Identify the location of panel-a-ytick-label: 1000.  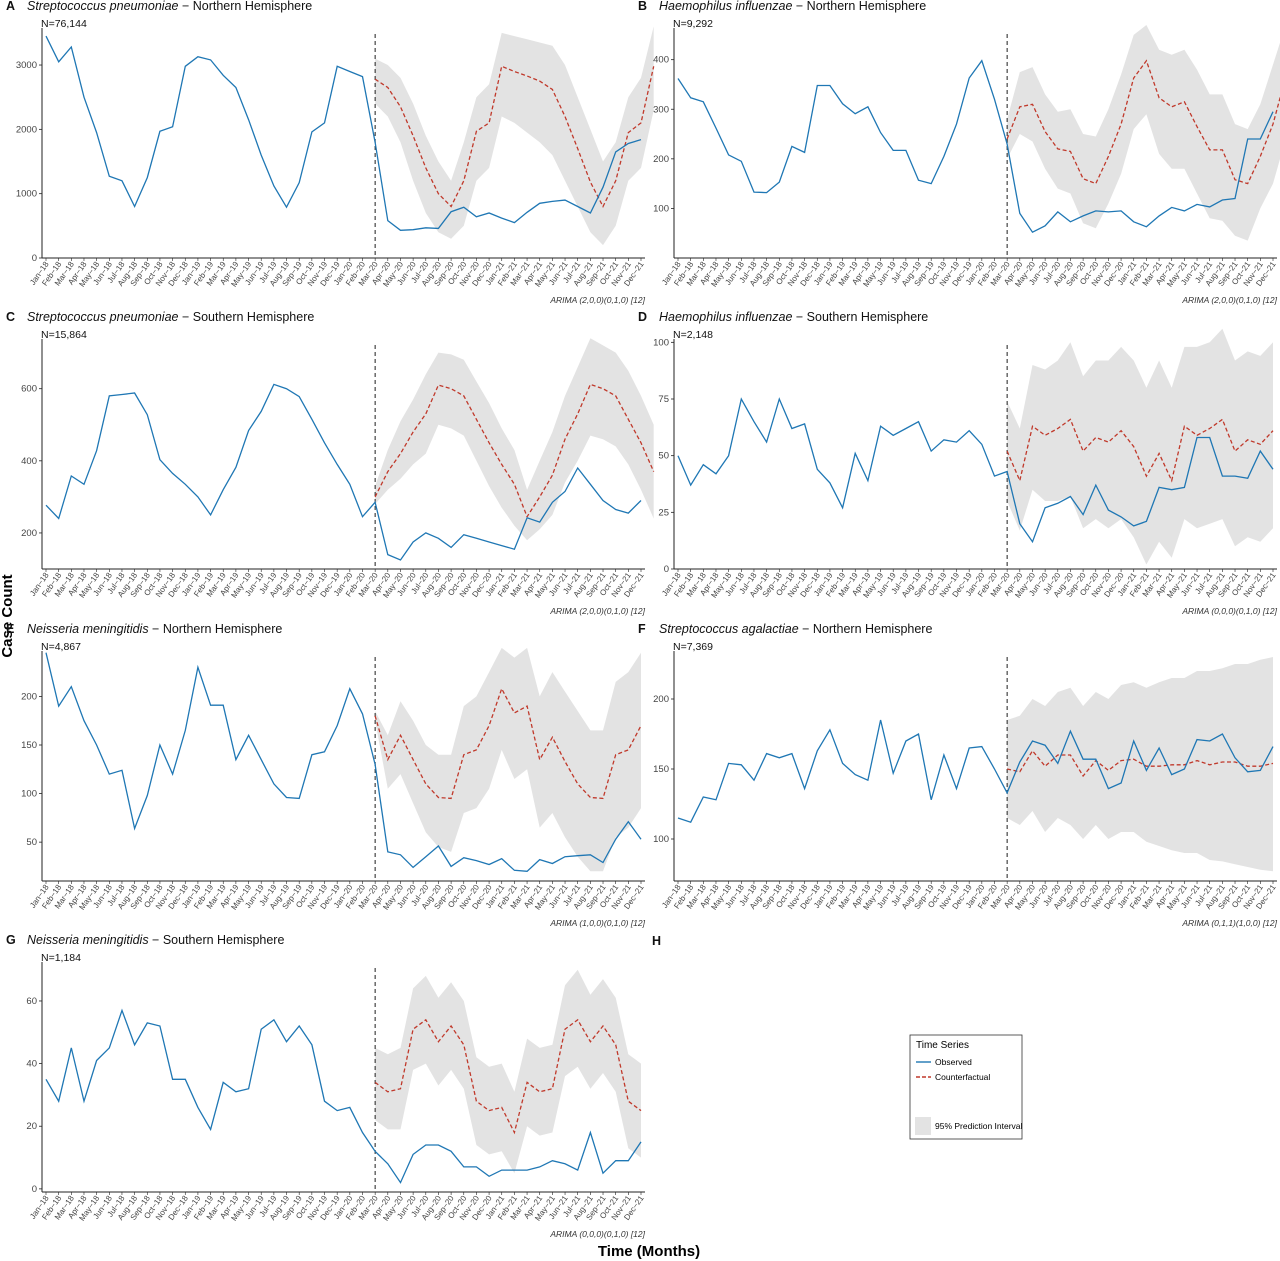
(26, 194).